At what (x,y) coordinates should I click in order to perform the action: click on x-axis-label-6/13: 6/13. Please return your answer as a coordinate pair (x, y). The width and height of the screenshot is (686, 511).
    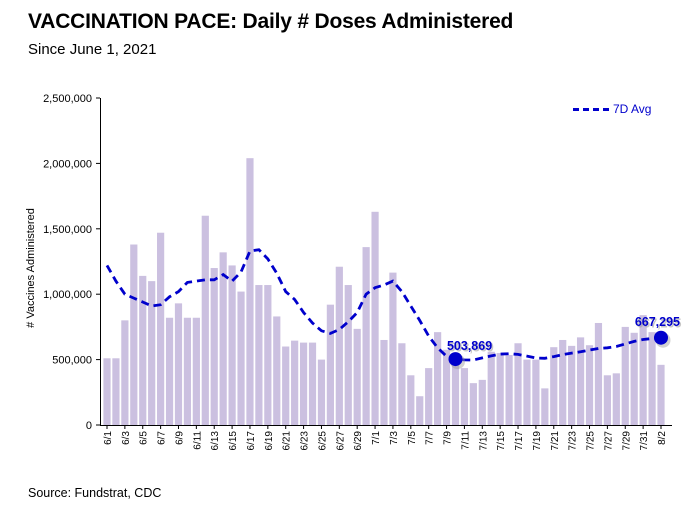
    Looking at the image, I should click on (215, 441).